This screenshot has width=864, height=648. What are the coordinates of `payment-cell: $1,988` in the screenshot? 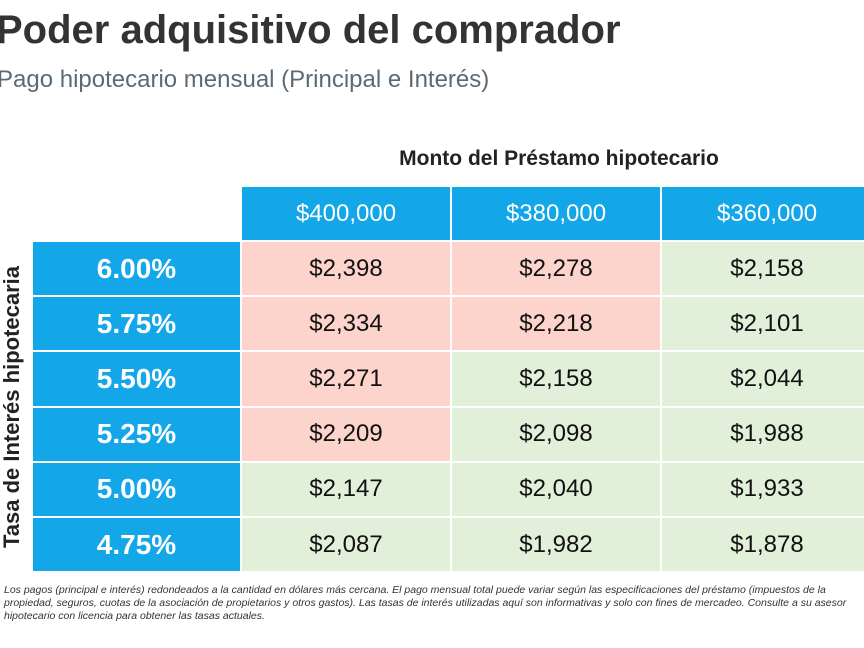 It's located at (763, 435).